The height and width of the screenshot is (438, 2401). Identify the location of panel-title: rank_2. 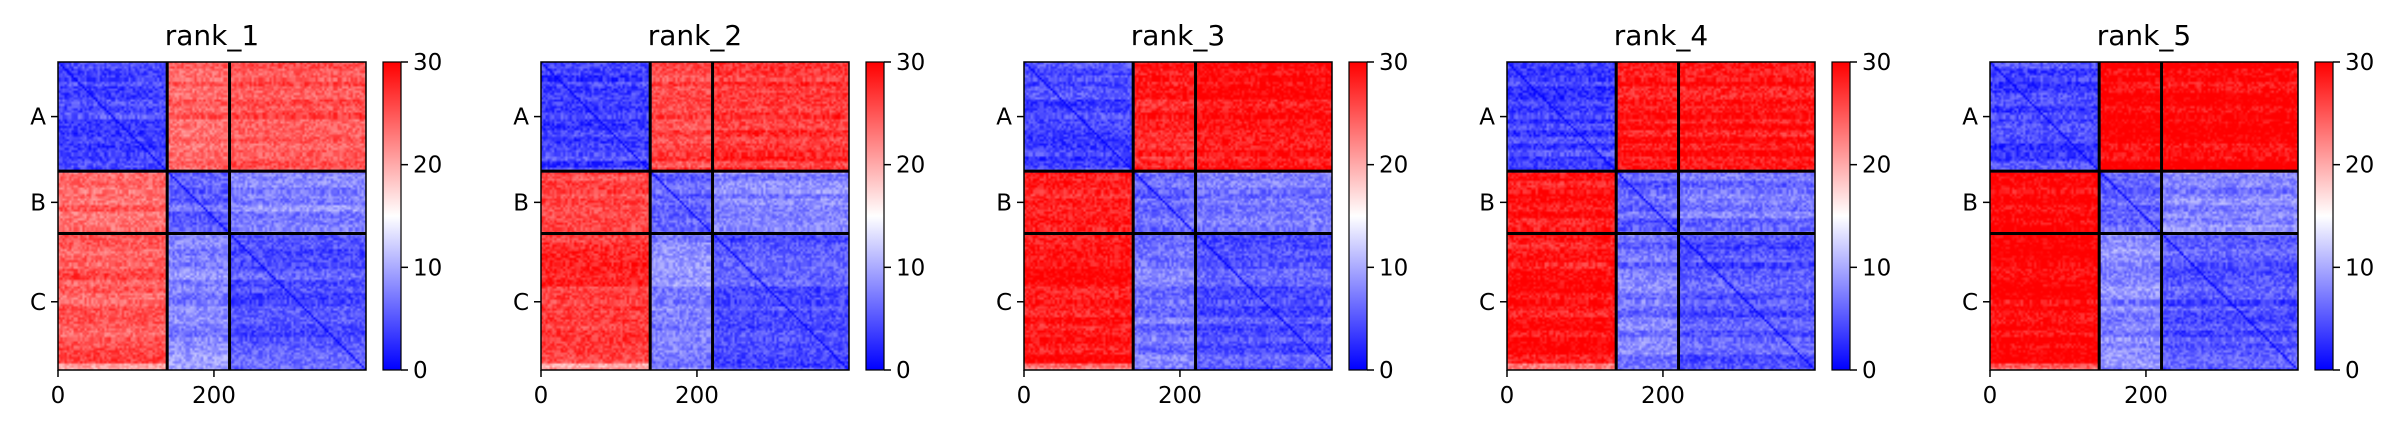
(695, 35).